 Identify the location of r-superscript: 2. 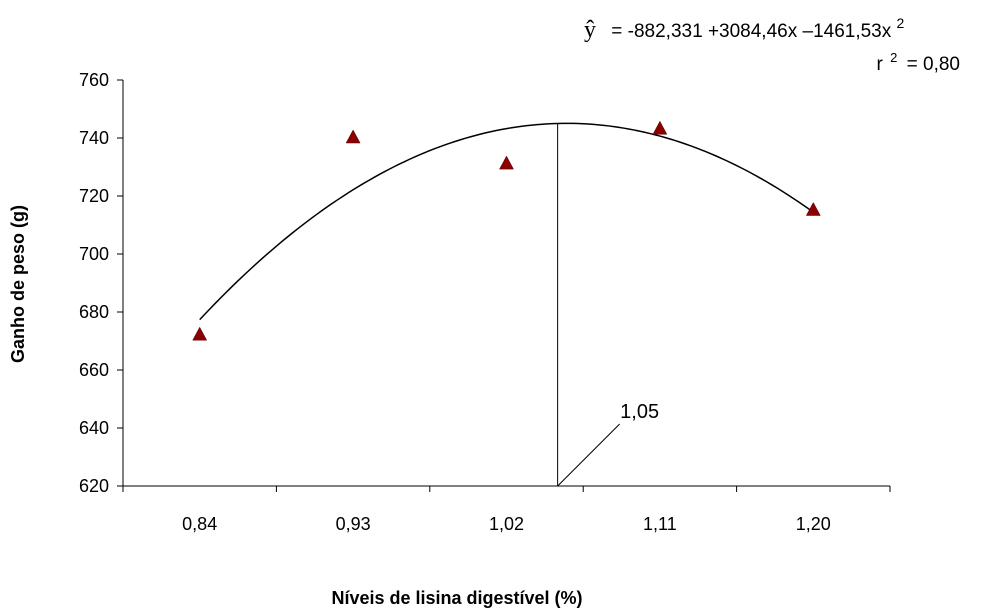
(893, 57).